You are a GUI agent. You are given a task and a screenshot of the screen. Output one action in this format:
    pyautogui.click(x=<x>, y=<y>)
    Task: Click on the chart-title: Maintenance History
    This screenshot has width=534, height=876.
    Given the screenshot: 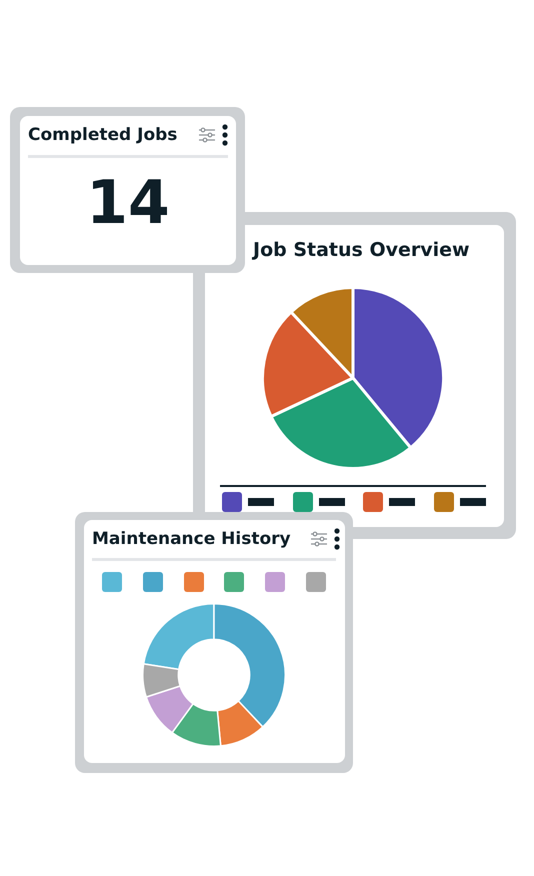 What is the action you would take?
    pyautogui.click(x=191, y=539)
    